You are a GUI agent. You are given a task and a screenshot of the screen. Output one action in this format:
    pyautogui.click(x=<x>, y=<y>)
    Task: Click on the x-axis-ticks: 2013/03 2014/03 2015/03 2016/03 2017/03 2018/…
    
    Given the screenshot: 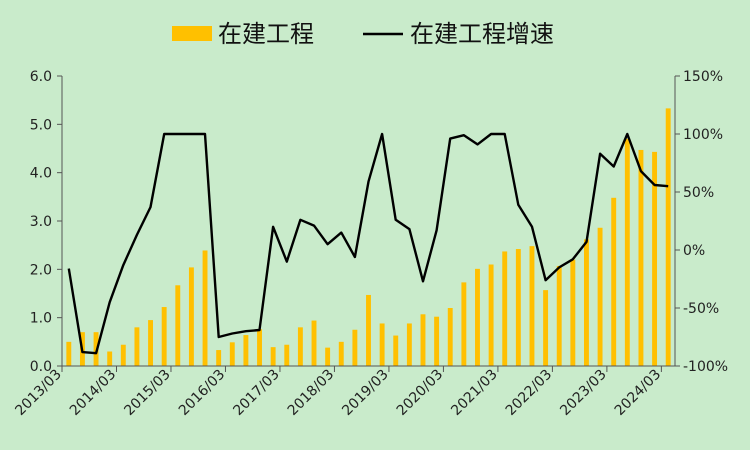 What is the action you would take?
    pyautogui.click(x=338, y=392)
    